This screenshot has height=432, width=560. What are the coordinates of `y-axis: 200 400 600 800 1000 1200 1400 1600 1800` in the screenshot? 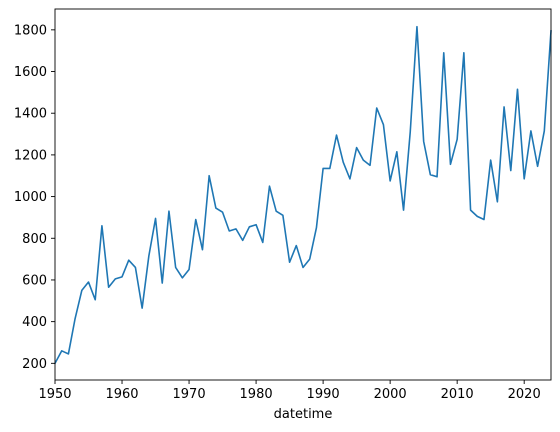 It's located at (34, 197).